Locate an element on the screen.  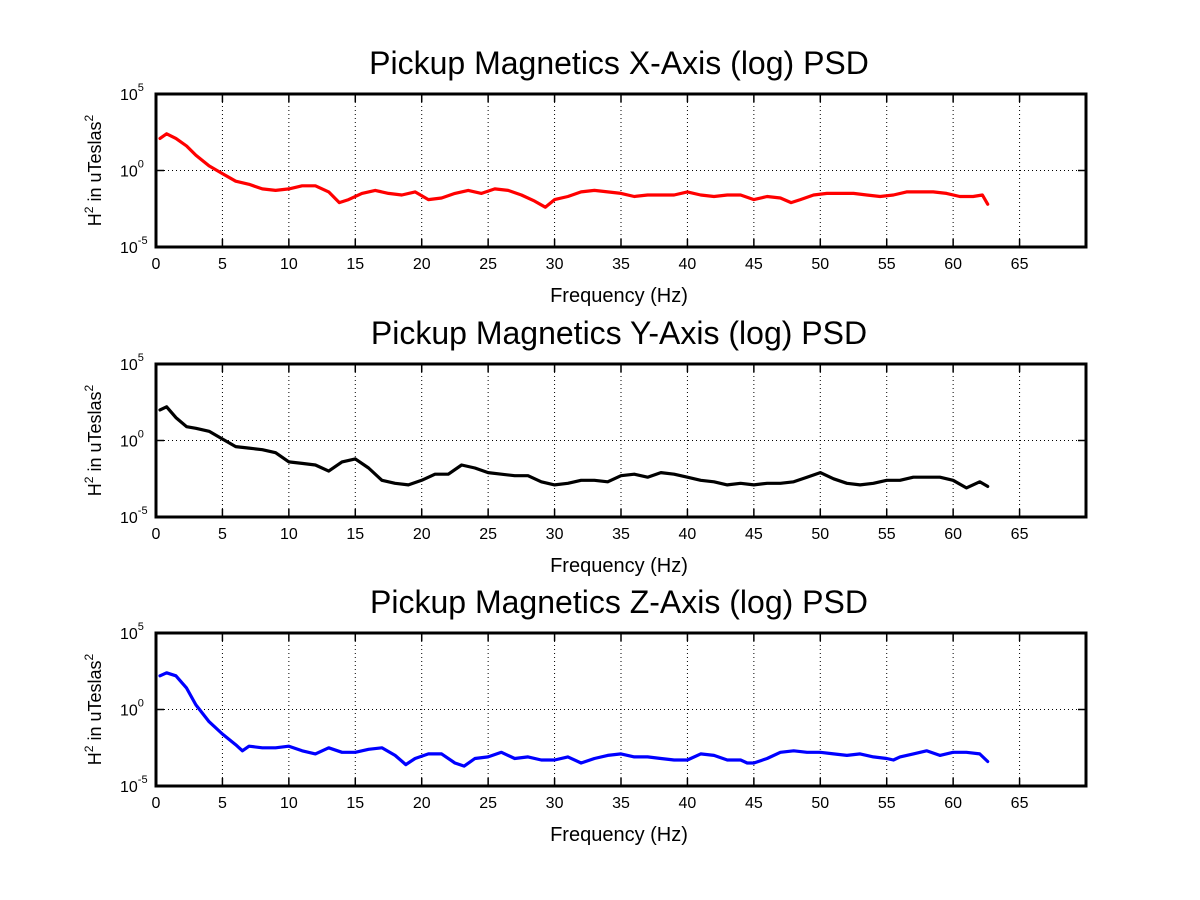
subplot-title: Pickup Magnetics Z-Axis (log) PSD is located at coordinates (619, 602).